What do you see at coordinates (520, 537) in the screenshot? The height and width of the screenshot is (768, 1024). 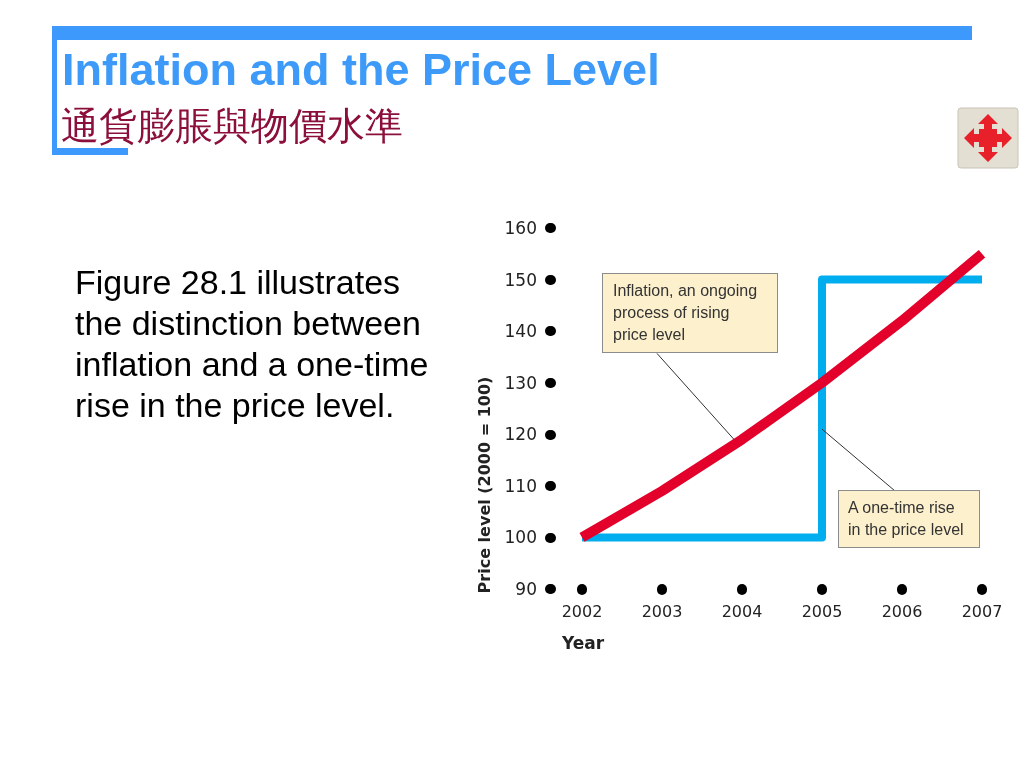 I see `y-tick-label: 100` at bounding box center [520, 537].